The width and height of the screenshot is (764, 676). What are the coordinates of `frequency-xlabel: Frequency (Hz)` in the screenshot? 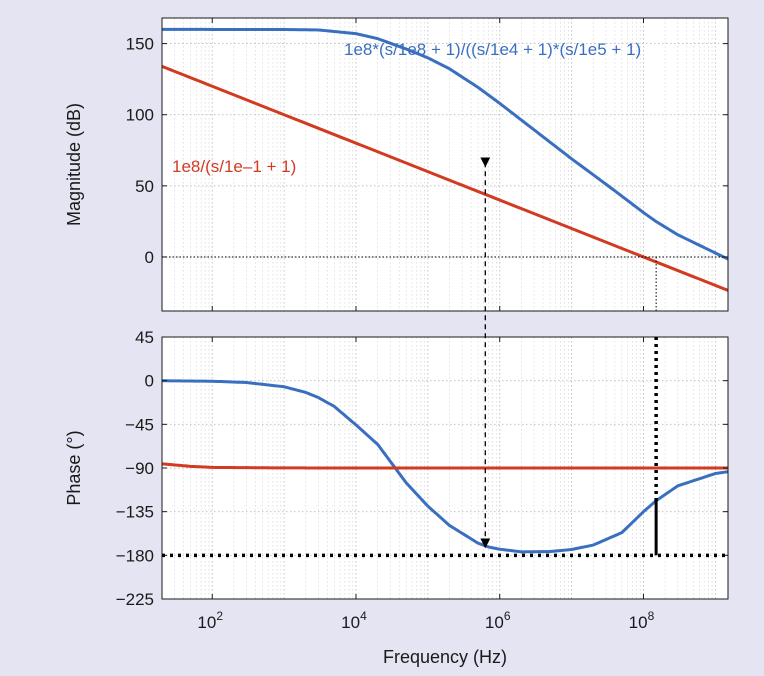 It's located at (445, 657).